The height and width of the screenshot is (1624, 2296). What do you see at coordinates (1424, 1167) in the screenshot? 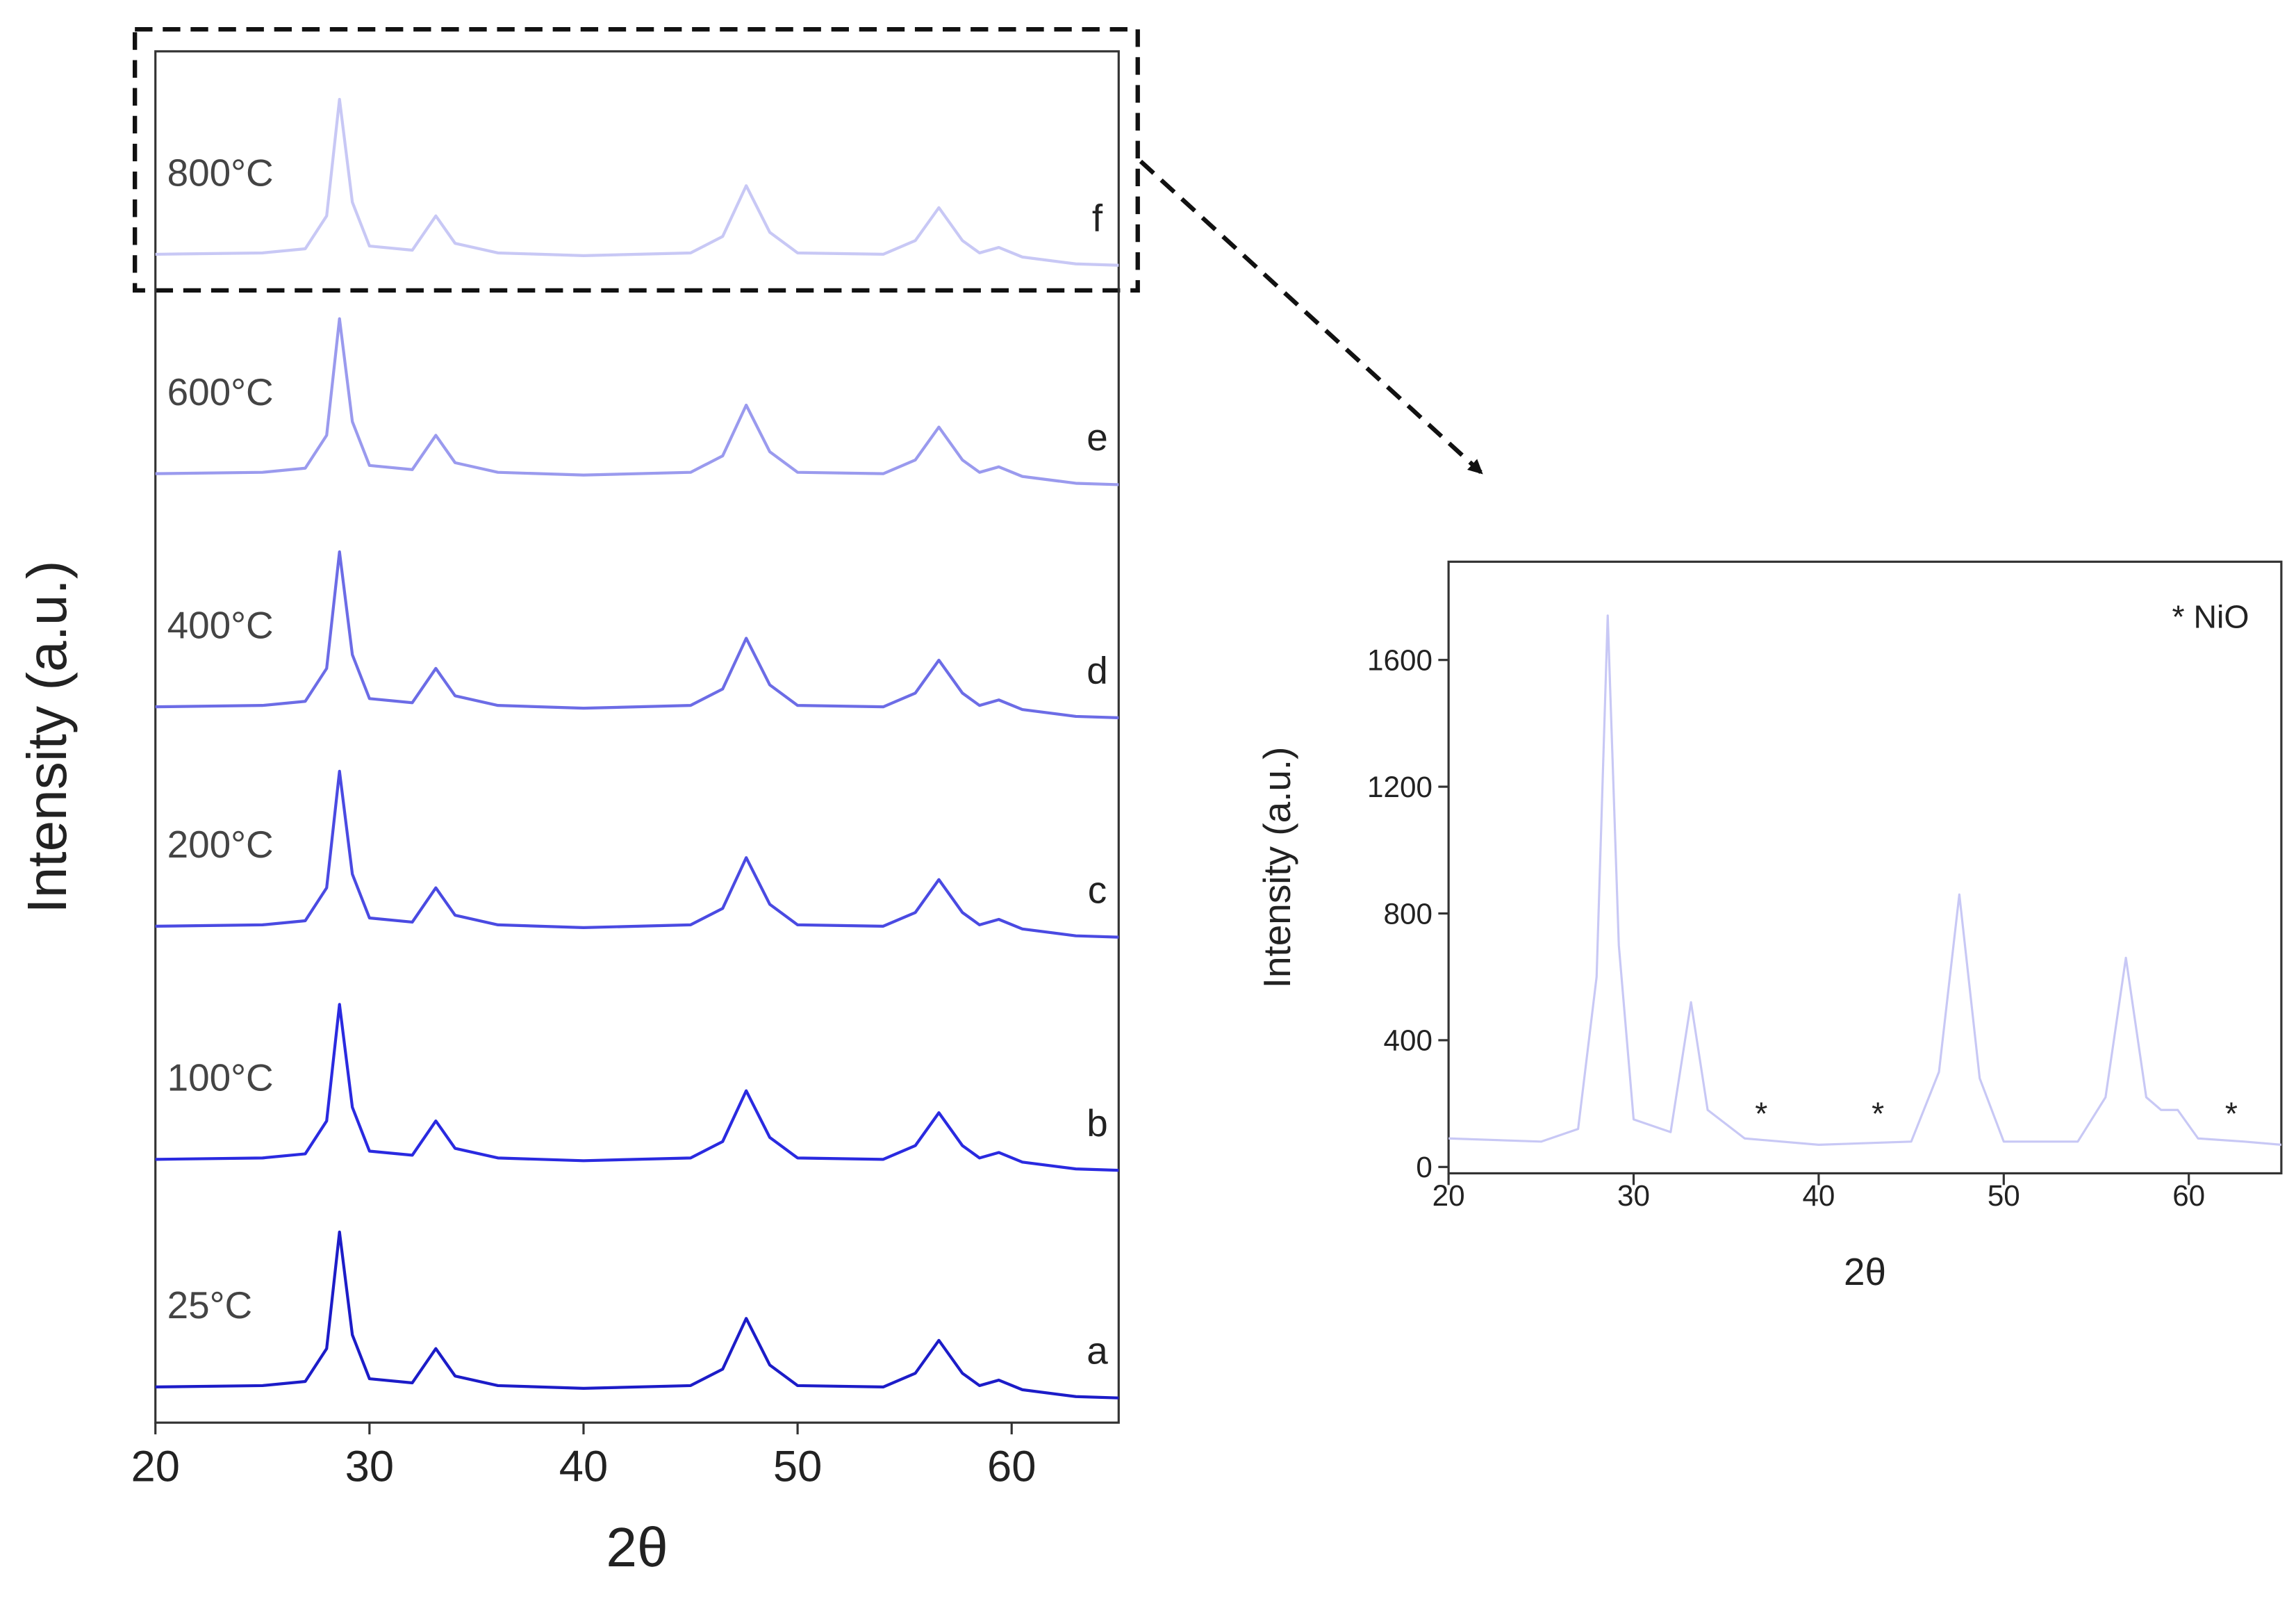
I see `y-tick-label: 0` at bounding box center [1424, 1167].